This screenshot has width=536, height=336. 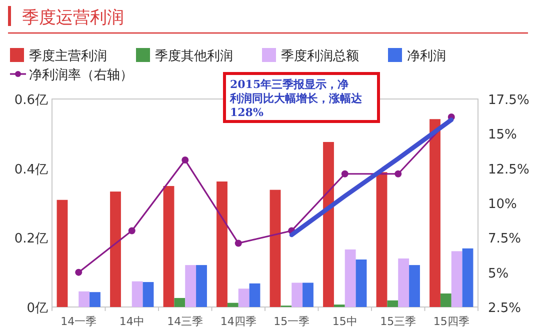 I want to click on x-tick-label: 14中, so click(x=131, y=321).